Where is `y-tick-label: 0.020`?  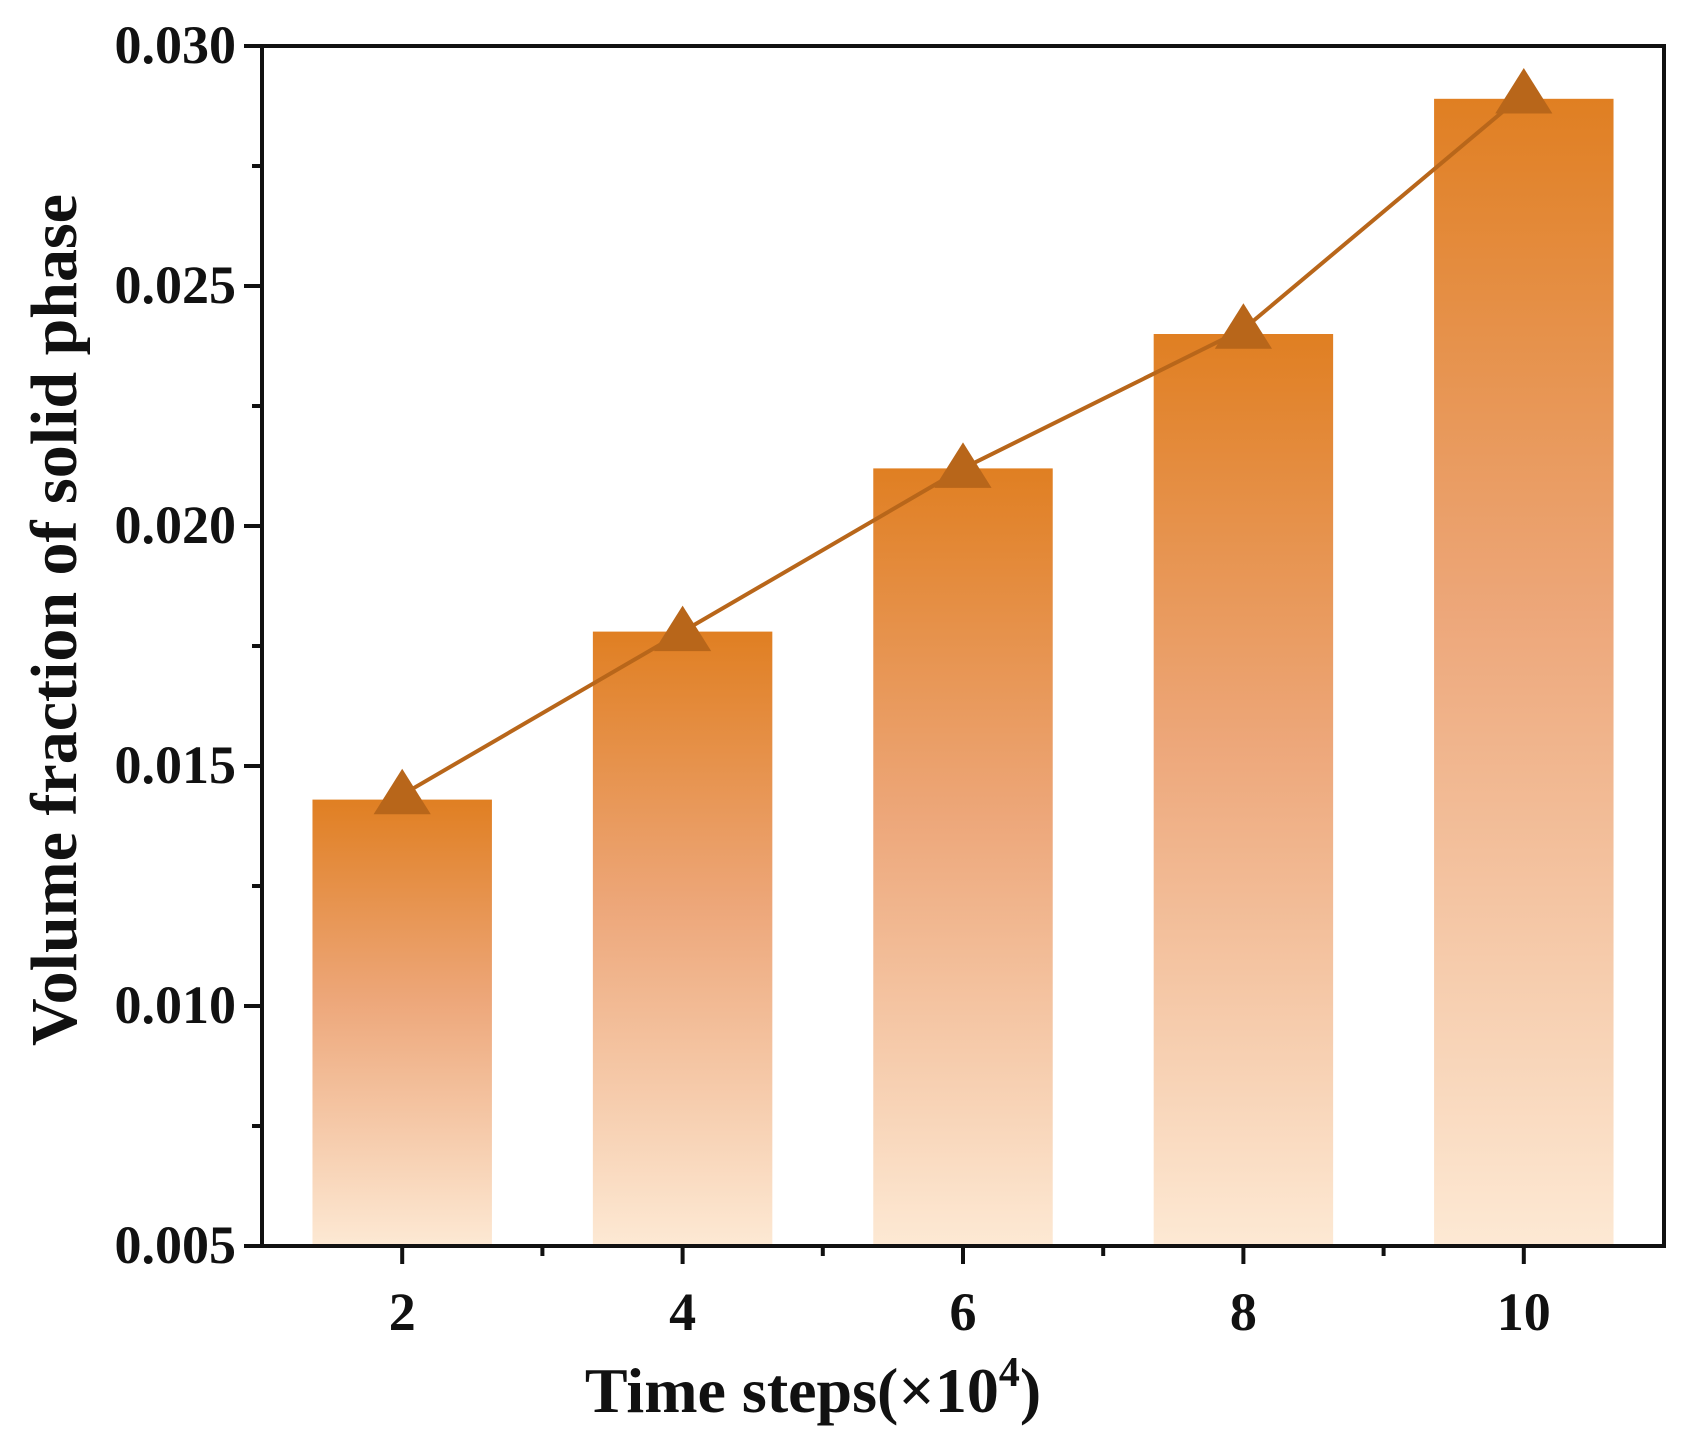
y-tick-label: 0.020 is located at coordinates (176, 525).